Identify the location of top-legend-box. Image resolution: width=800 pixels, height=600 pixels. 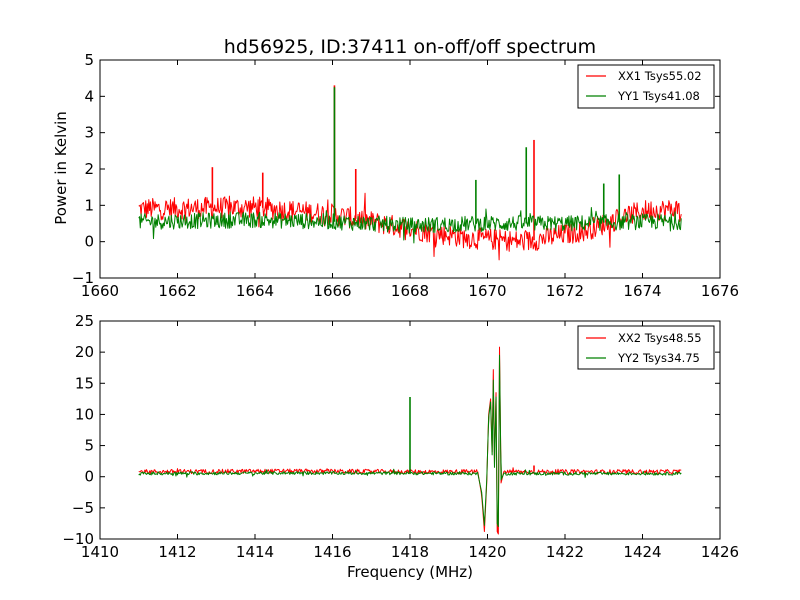
(646, 86).